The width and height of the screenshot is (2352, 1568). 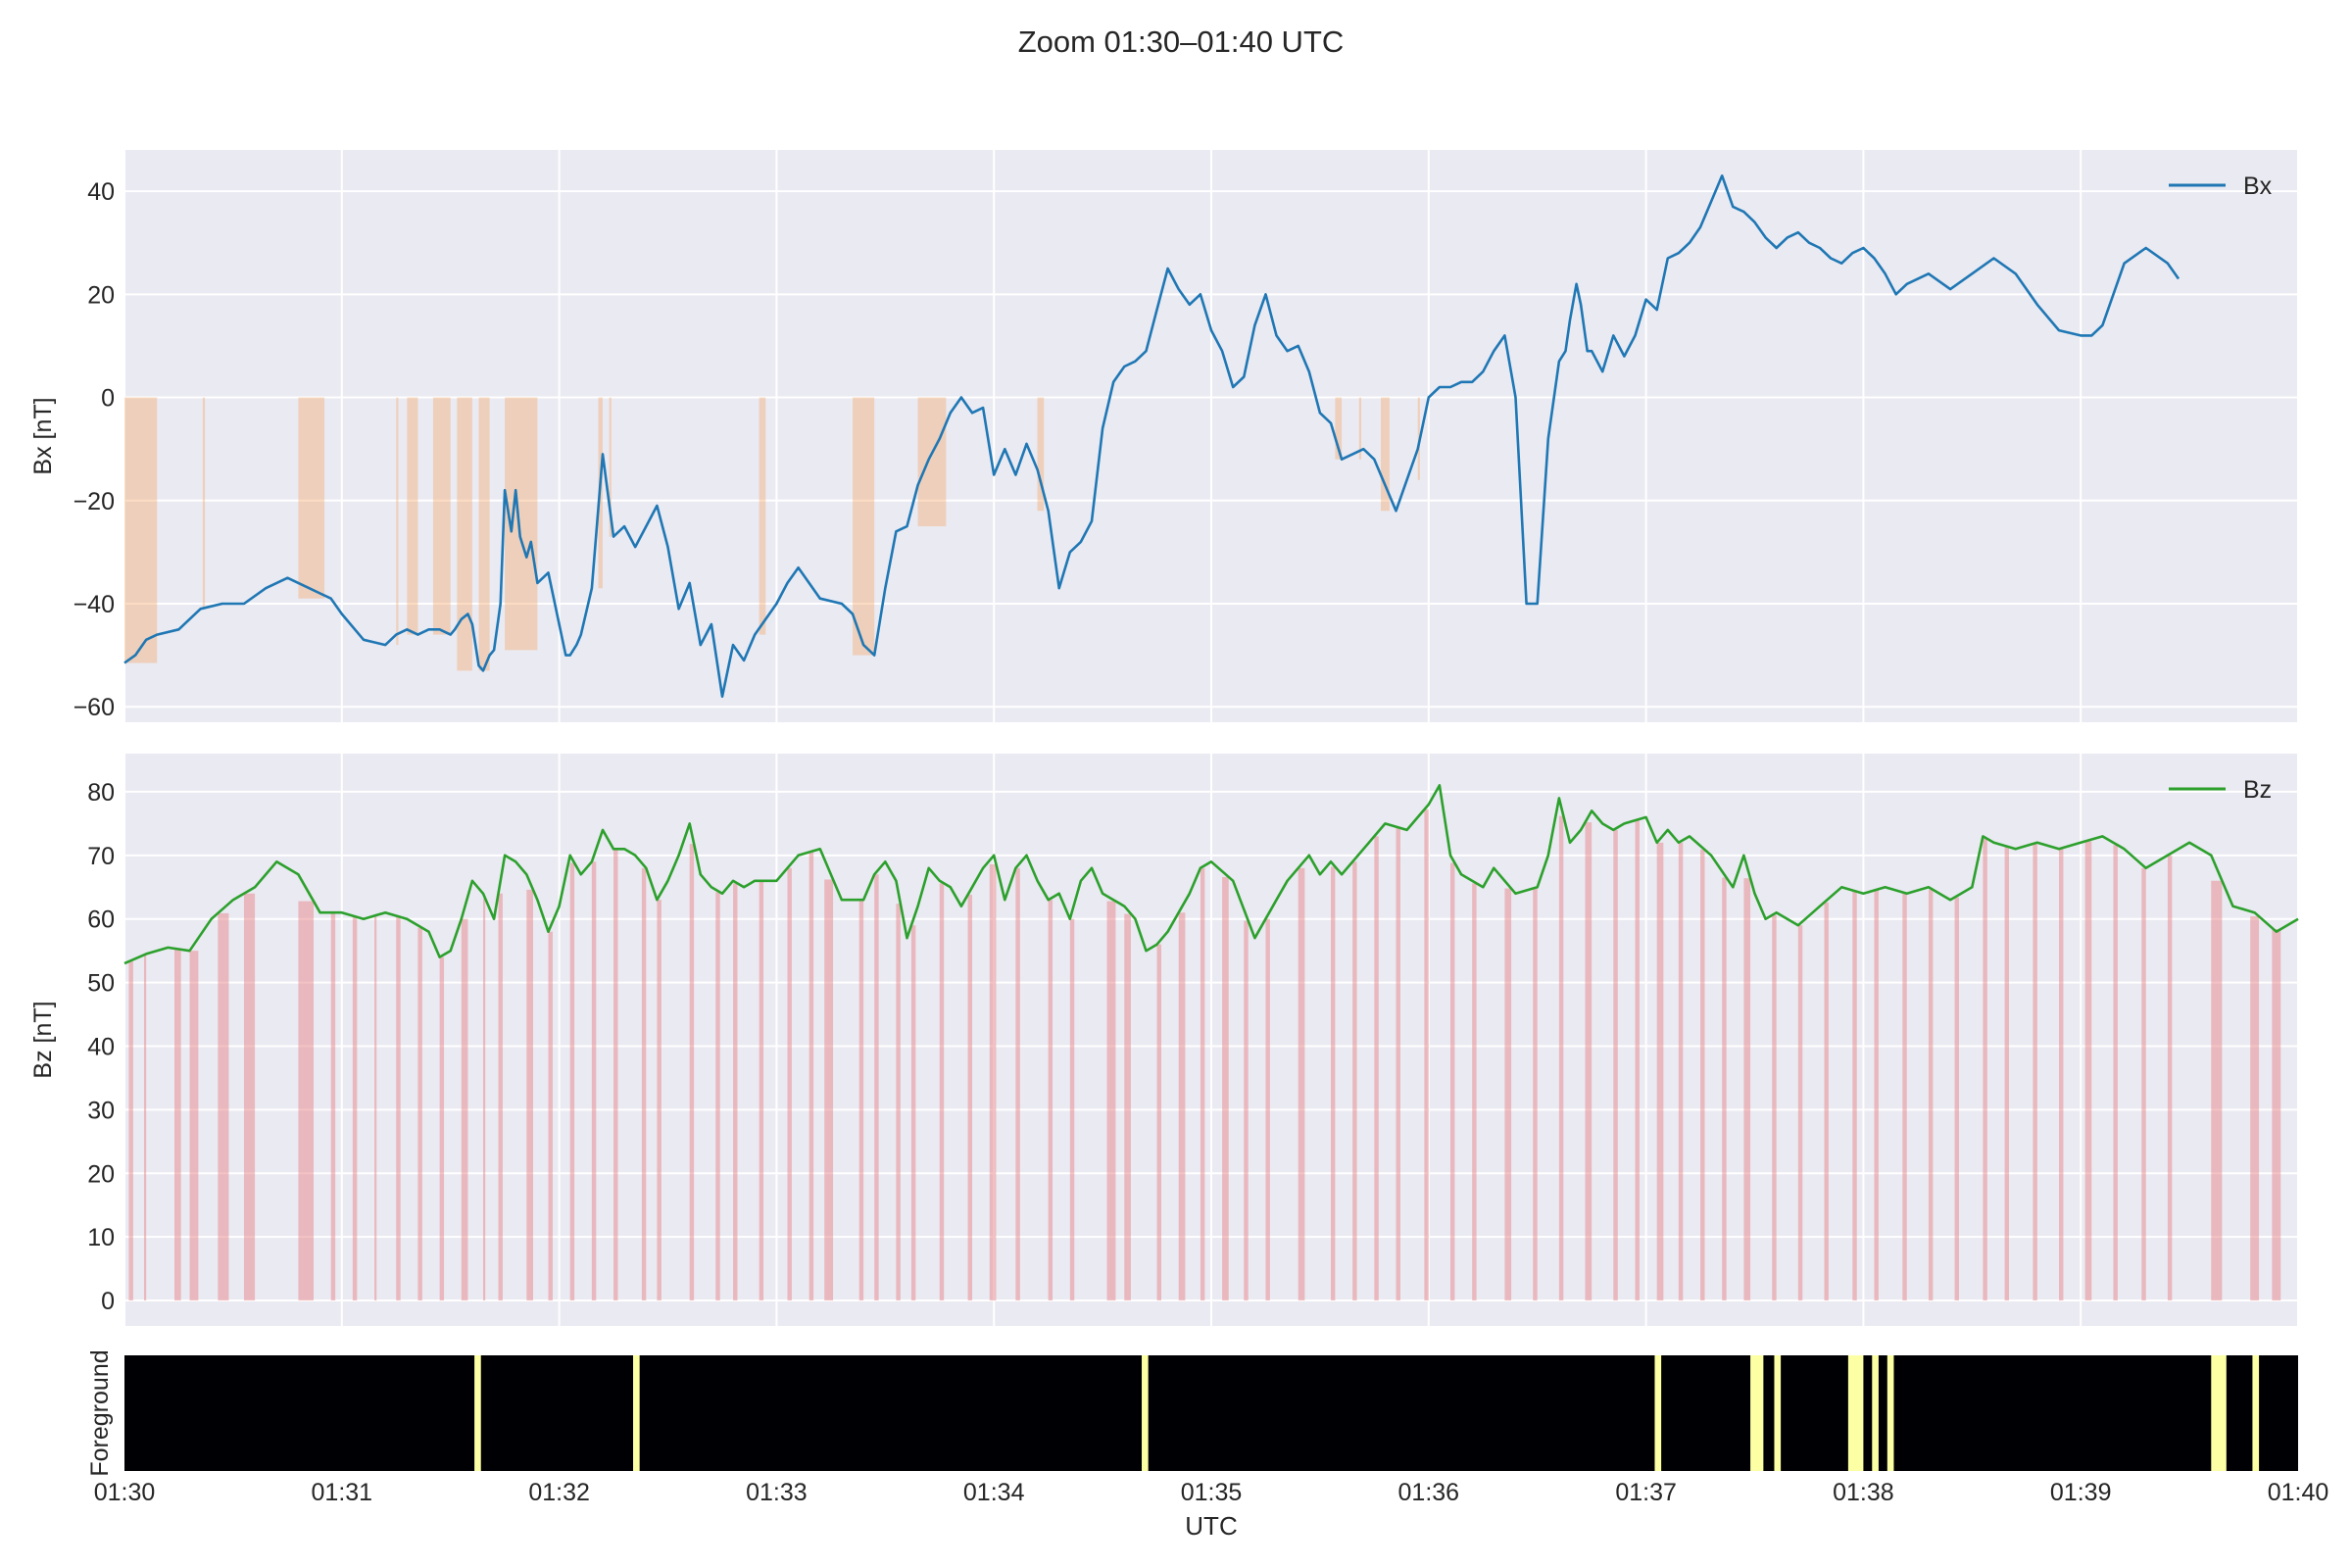 I want to click on x-axis-label: UTC, so click(x=1211, y=1526).